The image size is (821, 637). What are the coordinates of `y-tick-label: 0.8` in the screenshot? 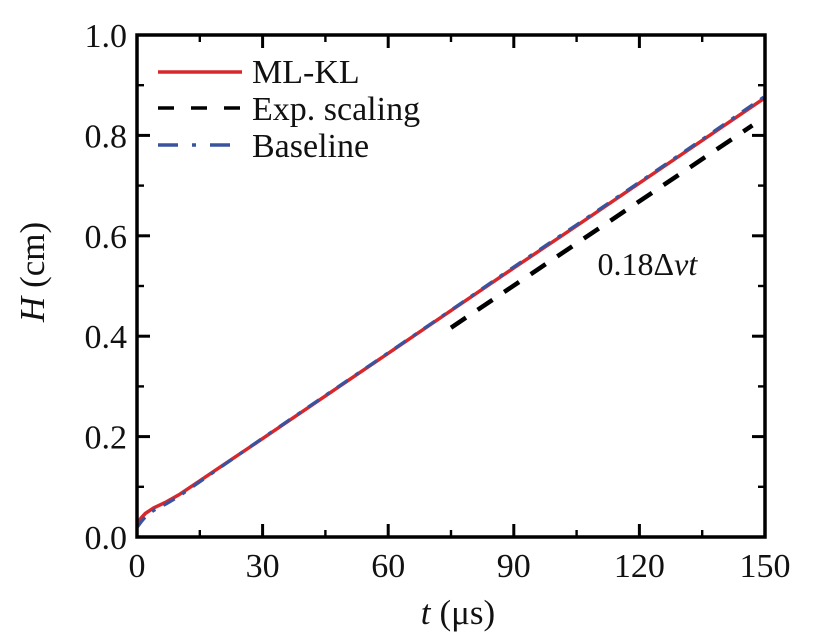 It's located at (106, 136).